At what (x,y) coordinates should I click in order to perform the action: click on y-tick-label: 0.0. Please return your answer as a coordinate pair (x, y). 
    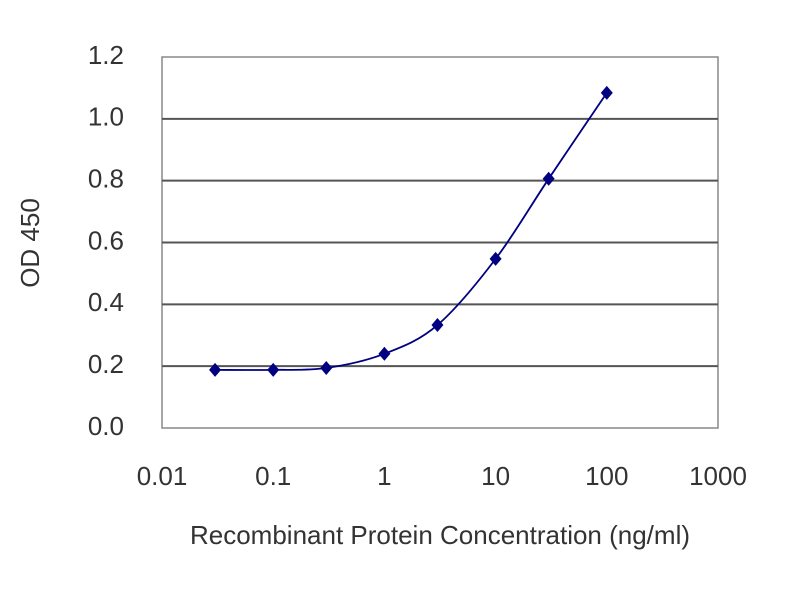
    Looking at the image, I should click on (106, 426).